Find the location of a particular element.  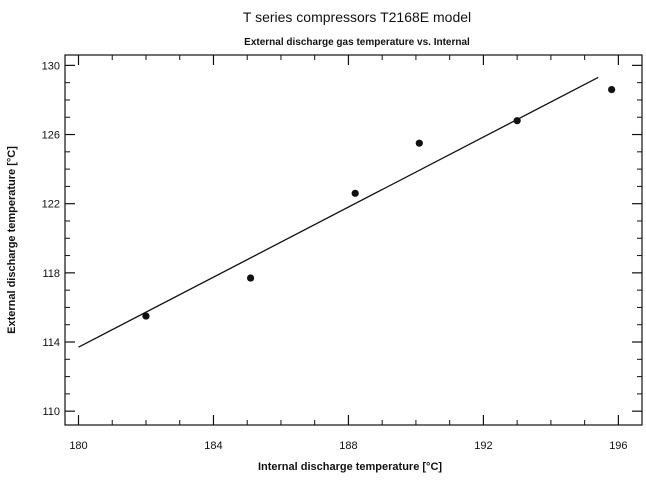

x-tick-label: 188 is located at coordinates (348, 446).